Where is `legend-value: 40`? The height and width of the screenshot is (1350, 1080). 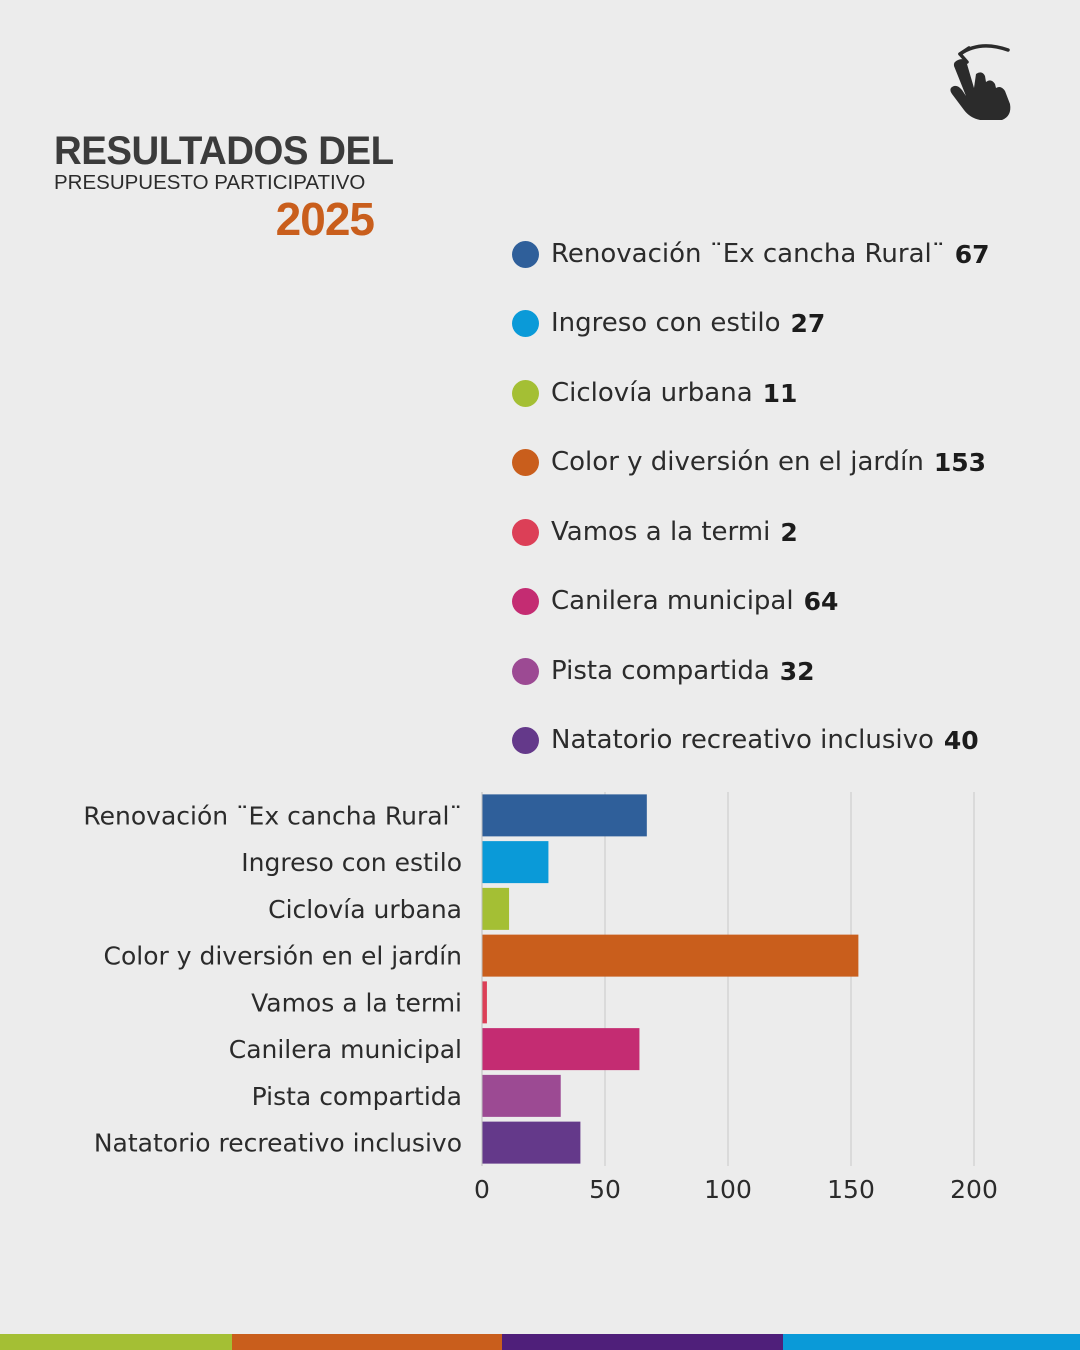 legend-value: 40 is located at coordinates (961, 740).